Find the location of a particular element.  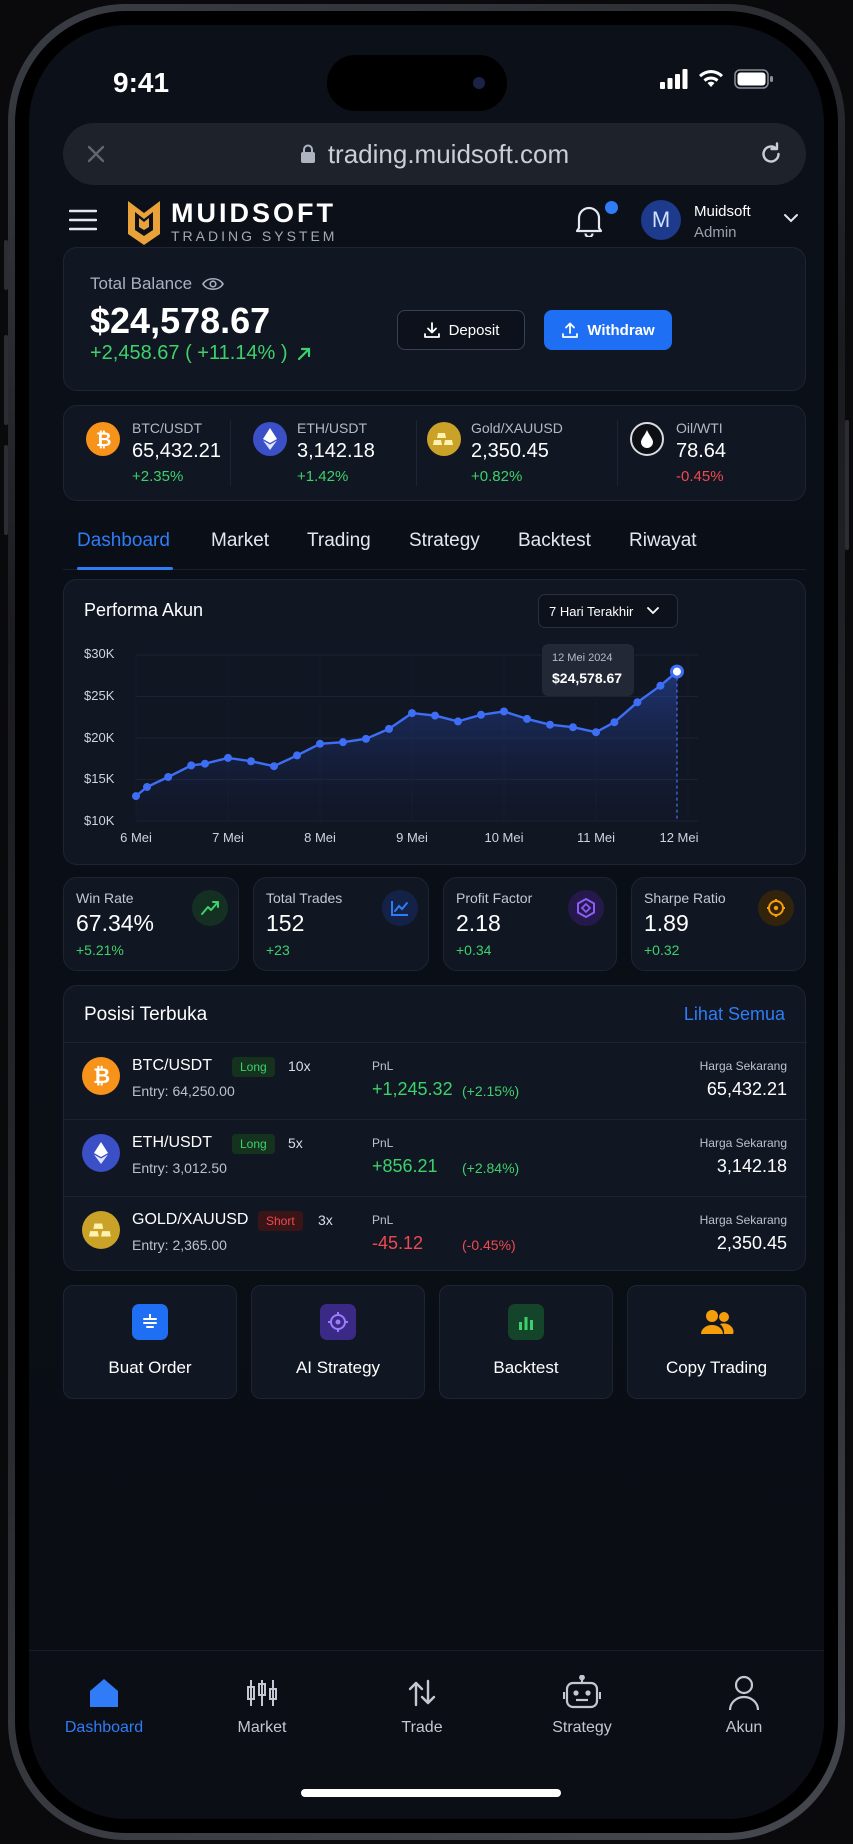

close-icon is located at coordinates (96, 154).